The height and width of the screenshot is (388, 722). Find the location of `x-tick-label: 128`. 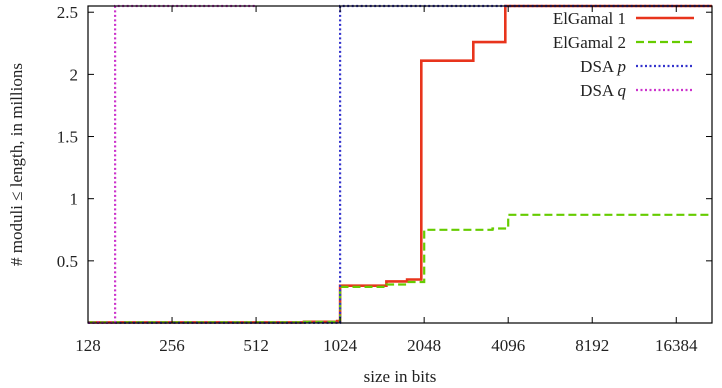

x-tick-label: 128 is located at coordinates (88, 345).